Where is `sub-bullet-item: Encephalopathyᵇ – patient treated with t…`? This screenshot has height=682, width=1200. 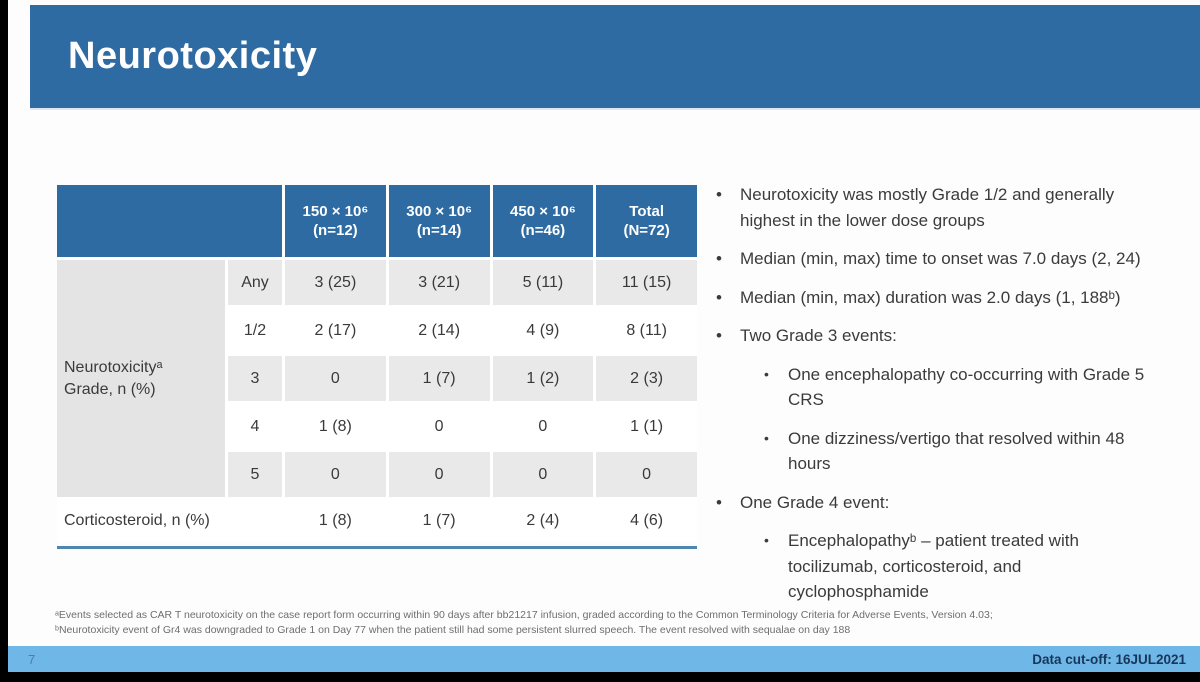
sub-bullet-item: Encephalopathyᵇ – patient treated with t… is located at coordinates (963, 566).